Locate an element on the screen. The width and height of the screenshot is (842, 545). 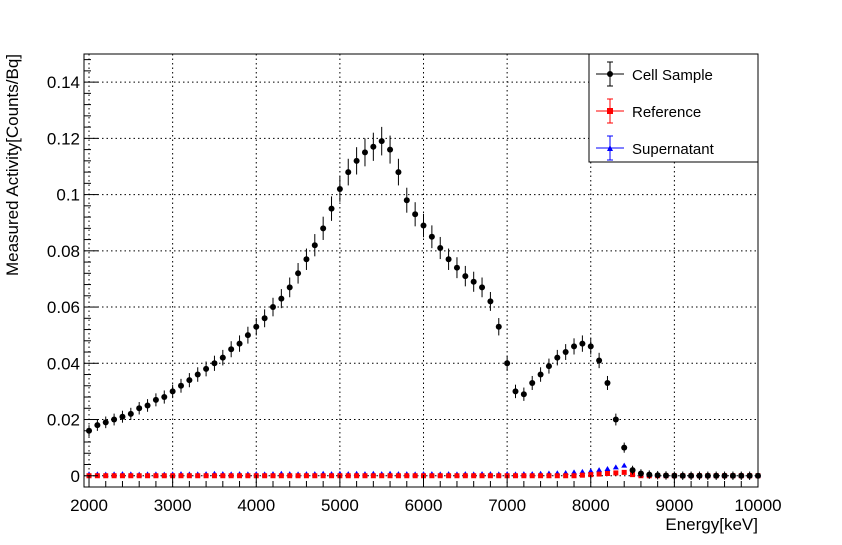
y-axis-title: Measured Activity[Counts/Bq] is located at coordinates (12, 165).